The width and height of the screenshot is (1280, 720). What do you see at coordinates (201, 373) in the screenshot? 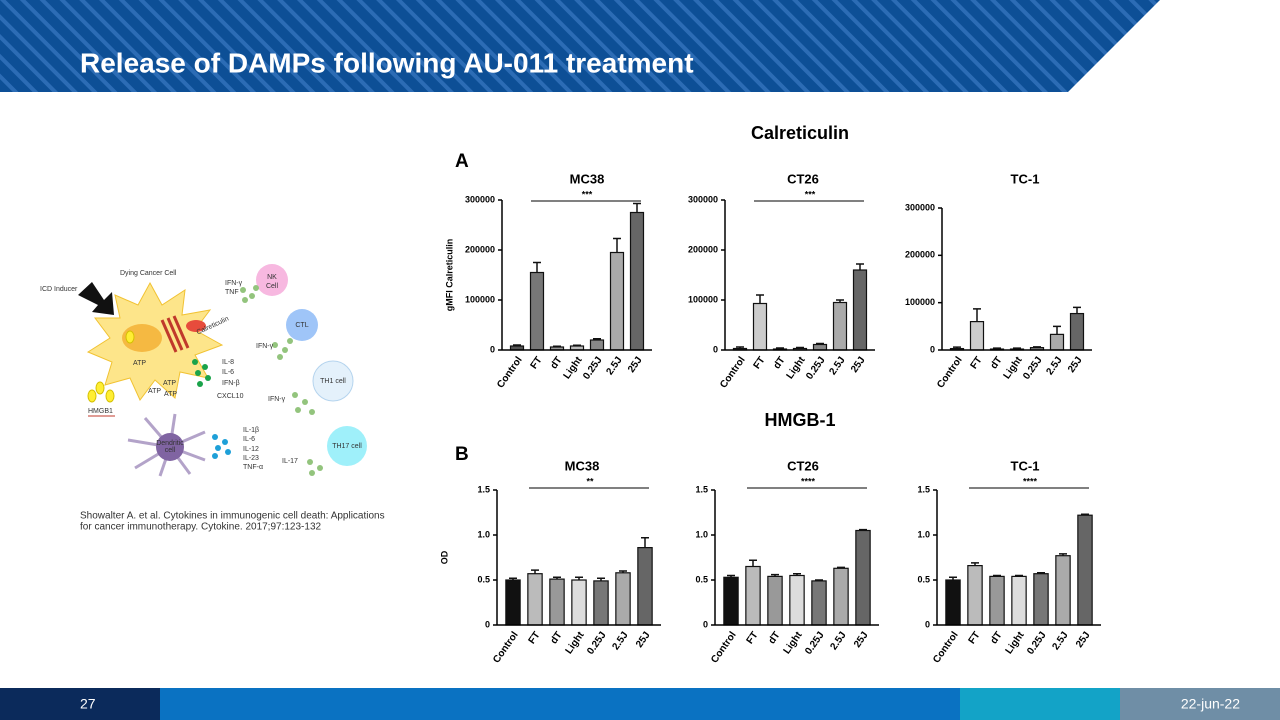
I see `chemokine-dots` at bounding box center [201, 373].